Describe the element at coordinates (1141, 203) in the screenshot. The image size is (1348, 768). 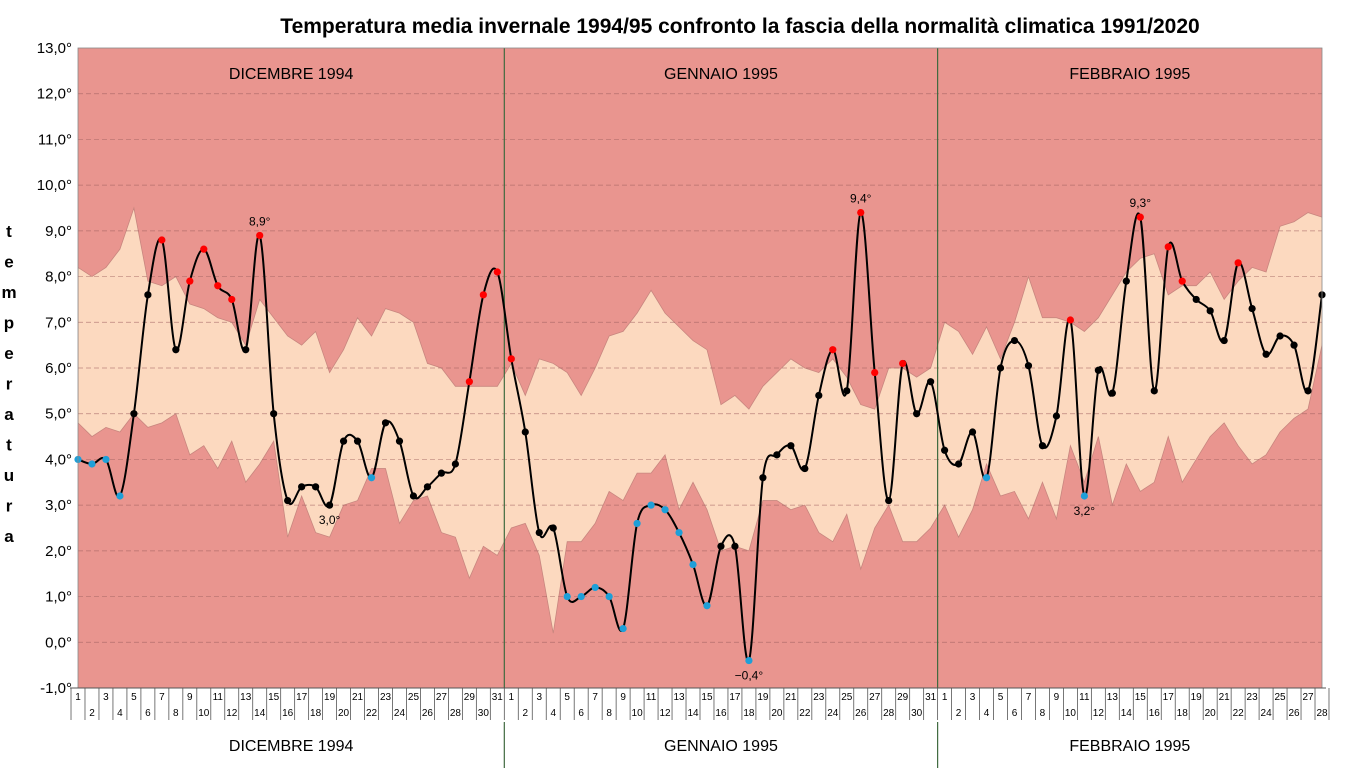
I see `data-label: 9,3°` at that location.